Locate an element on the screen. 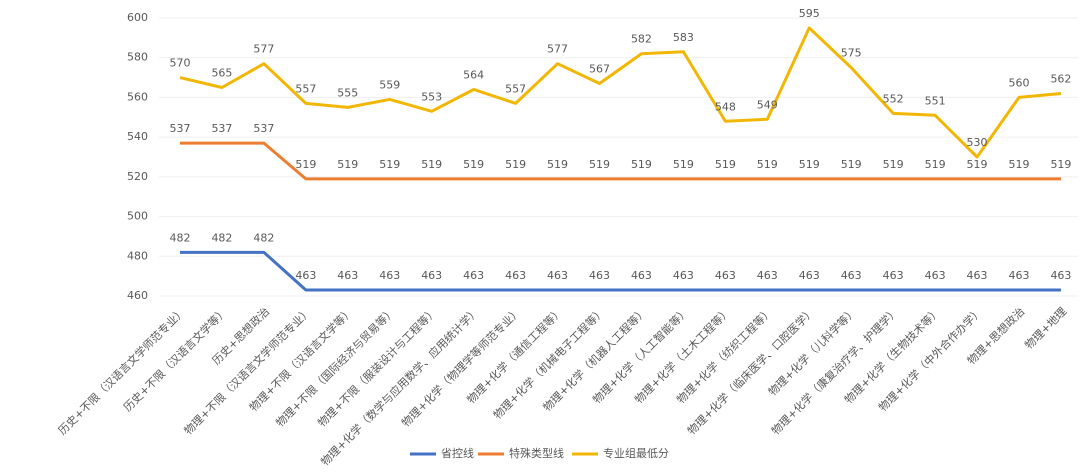 The image size is (1080, 474). legend-label: 特殊类型线 is located at coordinates (536, 453).